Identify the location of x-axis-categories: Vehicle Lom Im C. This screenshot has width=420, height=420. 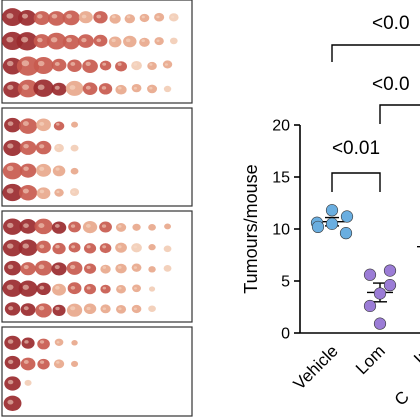
(355, 375).